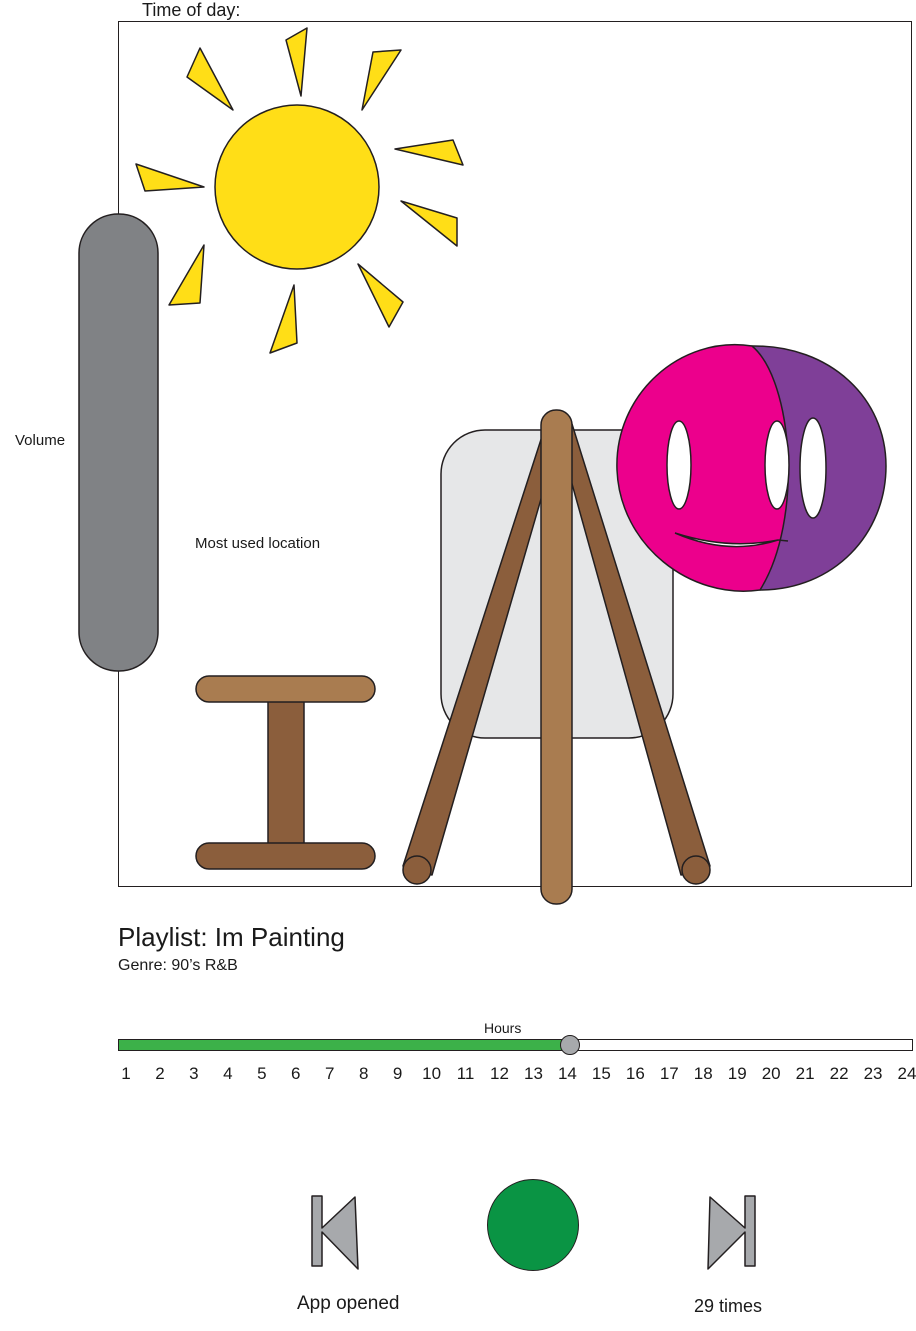  I want to click on hours-label: Hours, so click(503, 1028).